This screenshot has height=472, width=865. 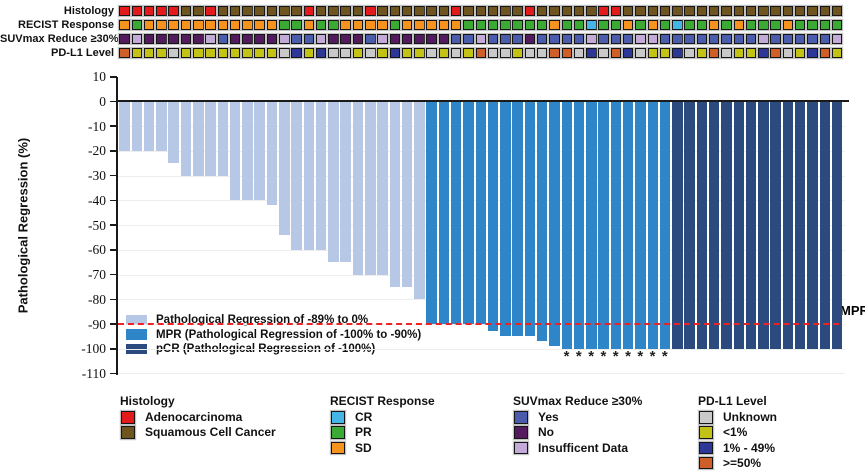 I want to click on bottom-legend-label: Squamous Cell Cancer, so click(x=210, y=432).